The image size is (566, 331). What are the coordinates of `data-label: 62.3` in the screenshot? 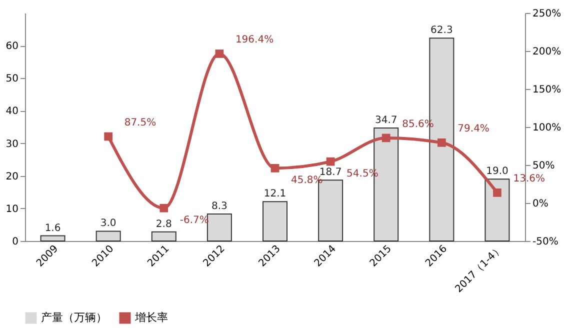 It's located at (441, 30).